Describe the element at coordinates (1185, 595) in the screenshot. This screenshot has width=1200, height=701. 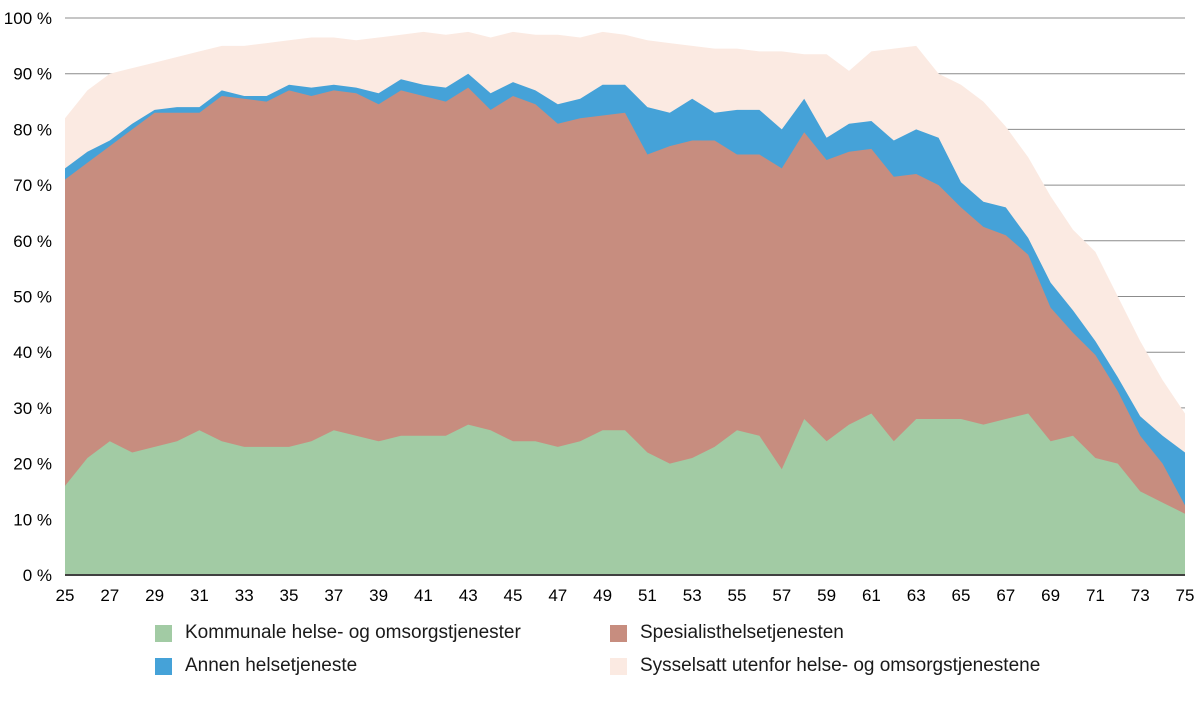
I see `x-tick-label: 75` at that location.